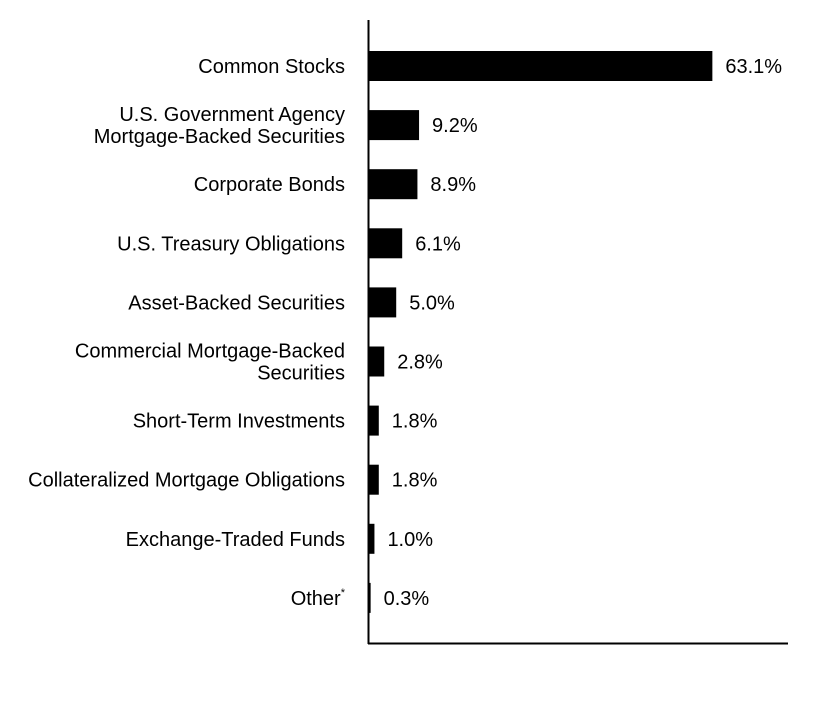 The width and height of the screenshot is (828, 720). What do you see at coordinates (210, 352) in the screenshot?
I see `category-label: Commercial Mortgage-Backed` at bounding box center [210, 352].